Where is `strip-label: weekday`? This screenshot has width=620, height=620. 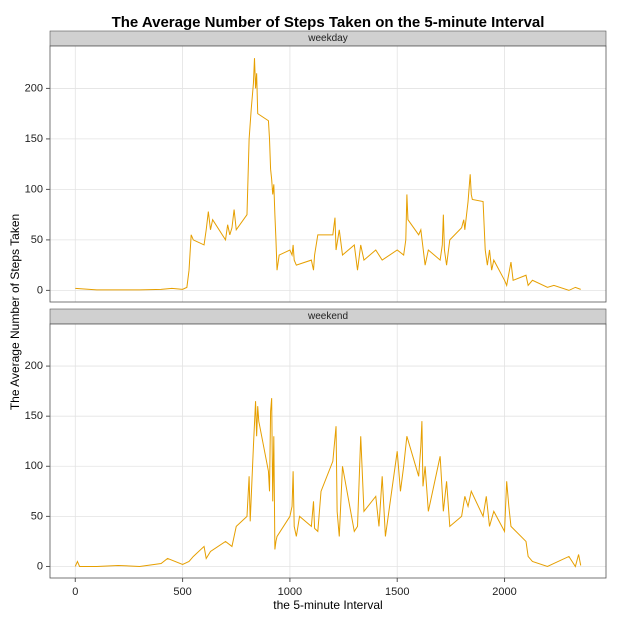 strip-label: weekday is located at coordinates (327, 38).